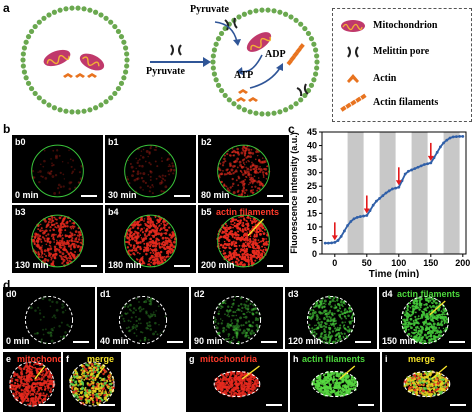 This screenshot has width=474, height=415. Describe the element at coordinates (305, 341) in the screenshot. I see `tile-time: 120 min` at that location.